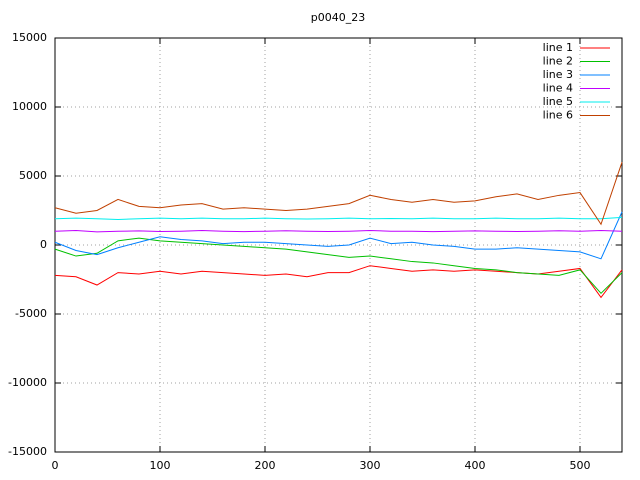 The image size is (640, 480). Describe the element at coordinates (265, 465) in the screenshot. I see `x-tick-label: 200` at that location.